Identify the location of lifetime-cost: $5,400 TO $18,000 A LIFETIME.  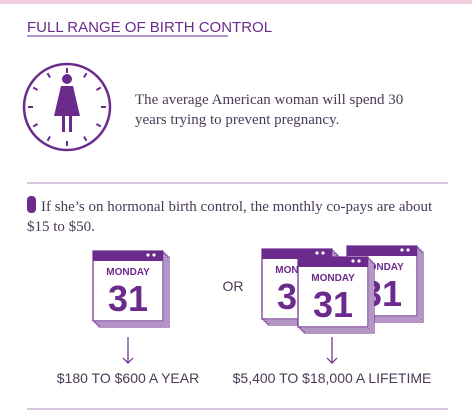
(332, 378).